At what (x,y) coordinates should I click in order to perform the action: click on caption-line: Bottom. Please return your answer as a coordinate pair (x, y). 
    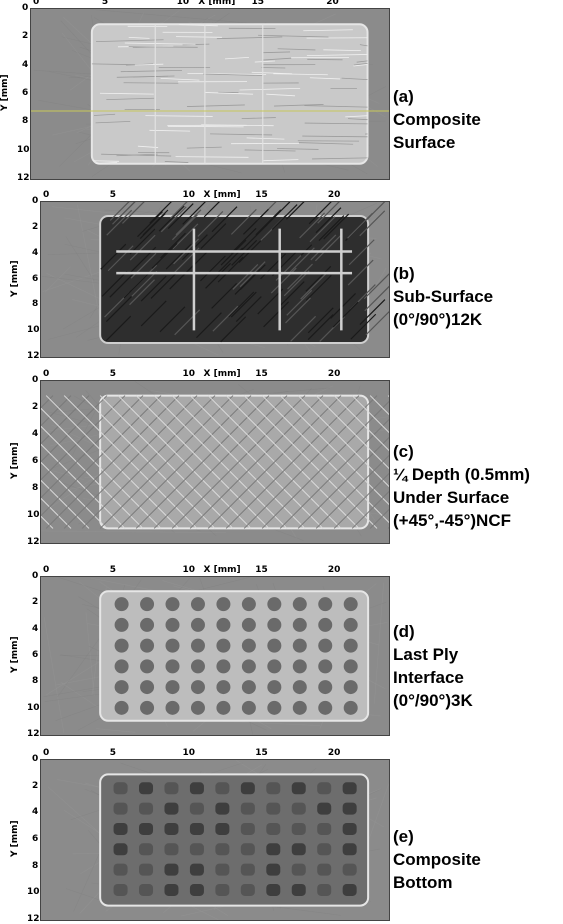
    Looking at the image, I should click on (423, 882).